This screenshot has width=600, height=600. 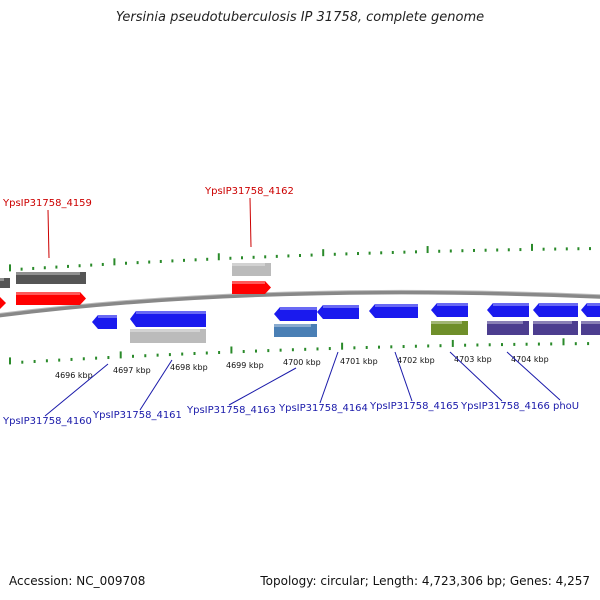 I want to click on gene-ypsip31758-4159-shine, so click(x=48, y=293).